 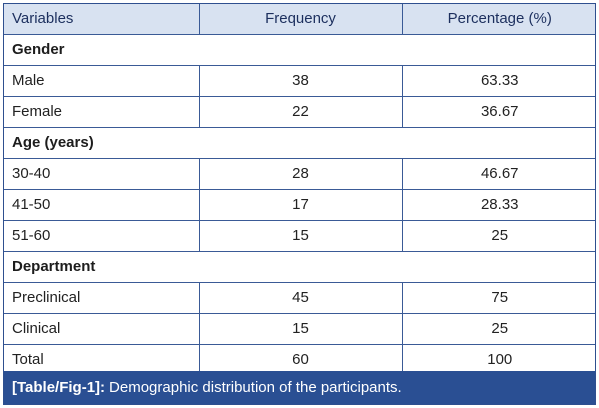 I want to click on table-row: Female 22 36.67, so click(x=299, y=111).